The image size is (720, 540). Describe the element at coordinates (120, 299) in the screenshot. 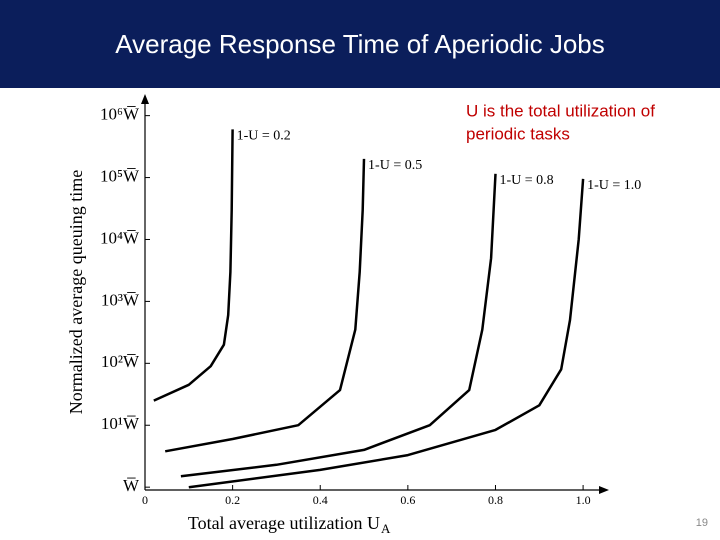

I see `y-tick-label: 10³W̅` at that location.